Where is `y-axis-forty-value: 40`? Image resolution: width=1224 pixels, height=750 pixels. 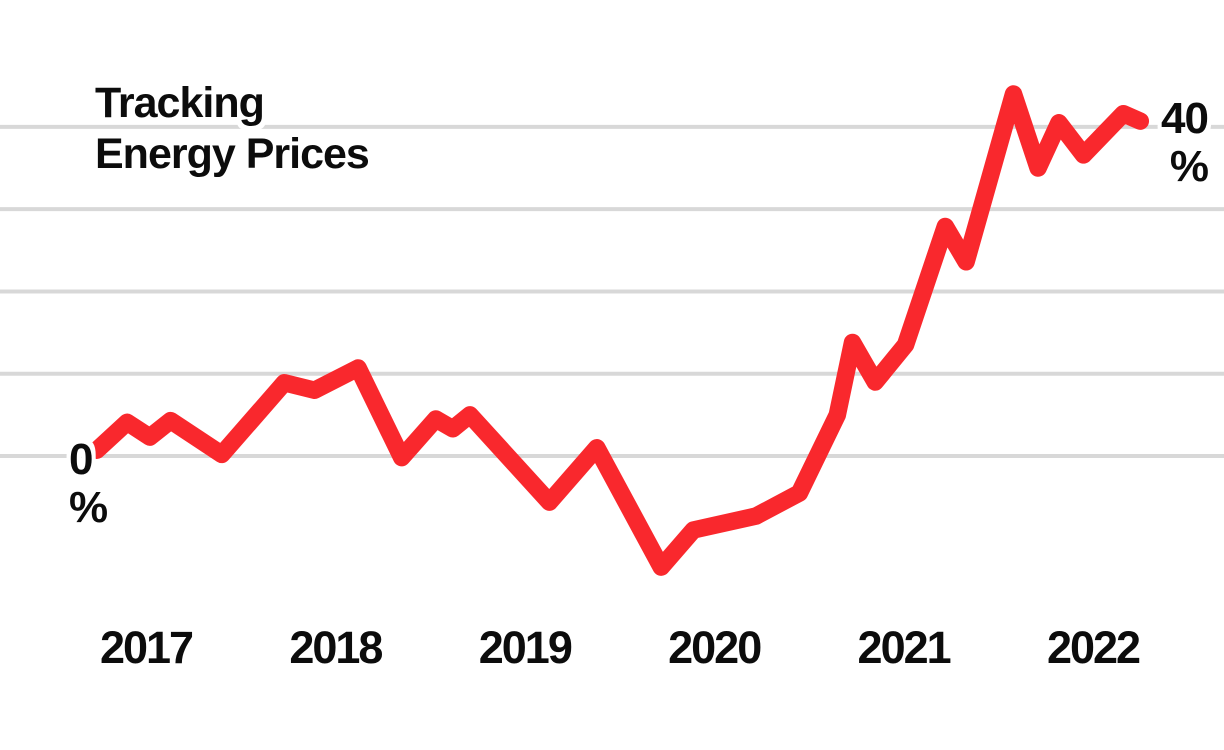
y-axis-forty-value: 40 is located at coordinates (1185, 118).